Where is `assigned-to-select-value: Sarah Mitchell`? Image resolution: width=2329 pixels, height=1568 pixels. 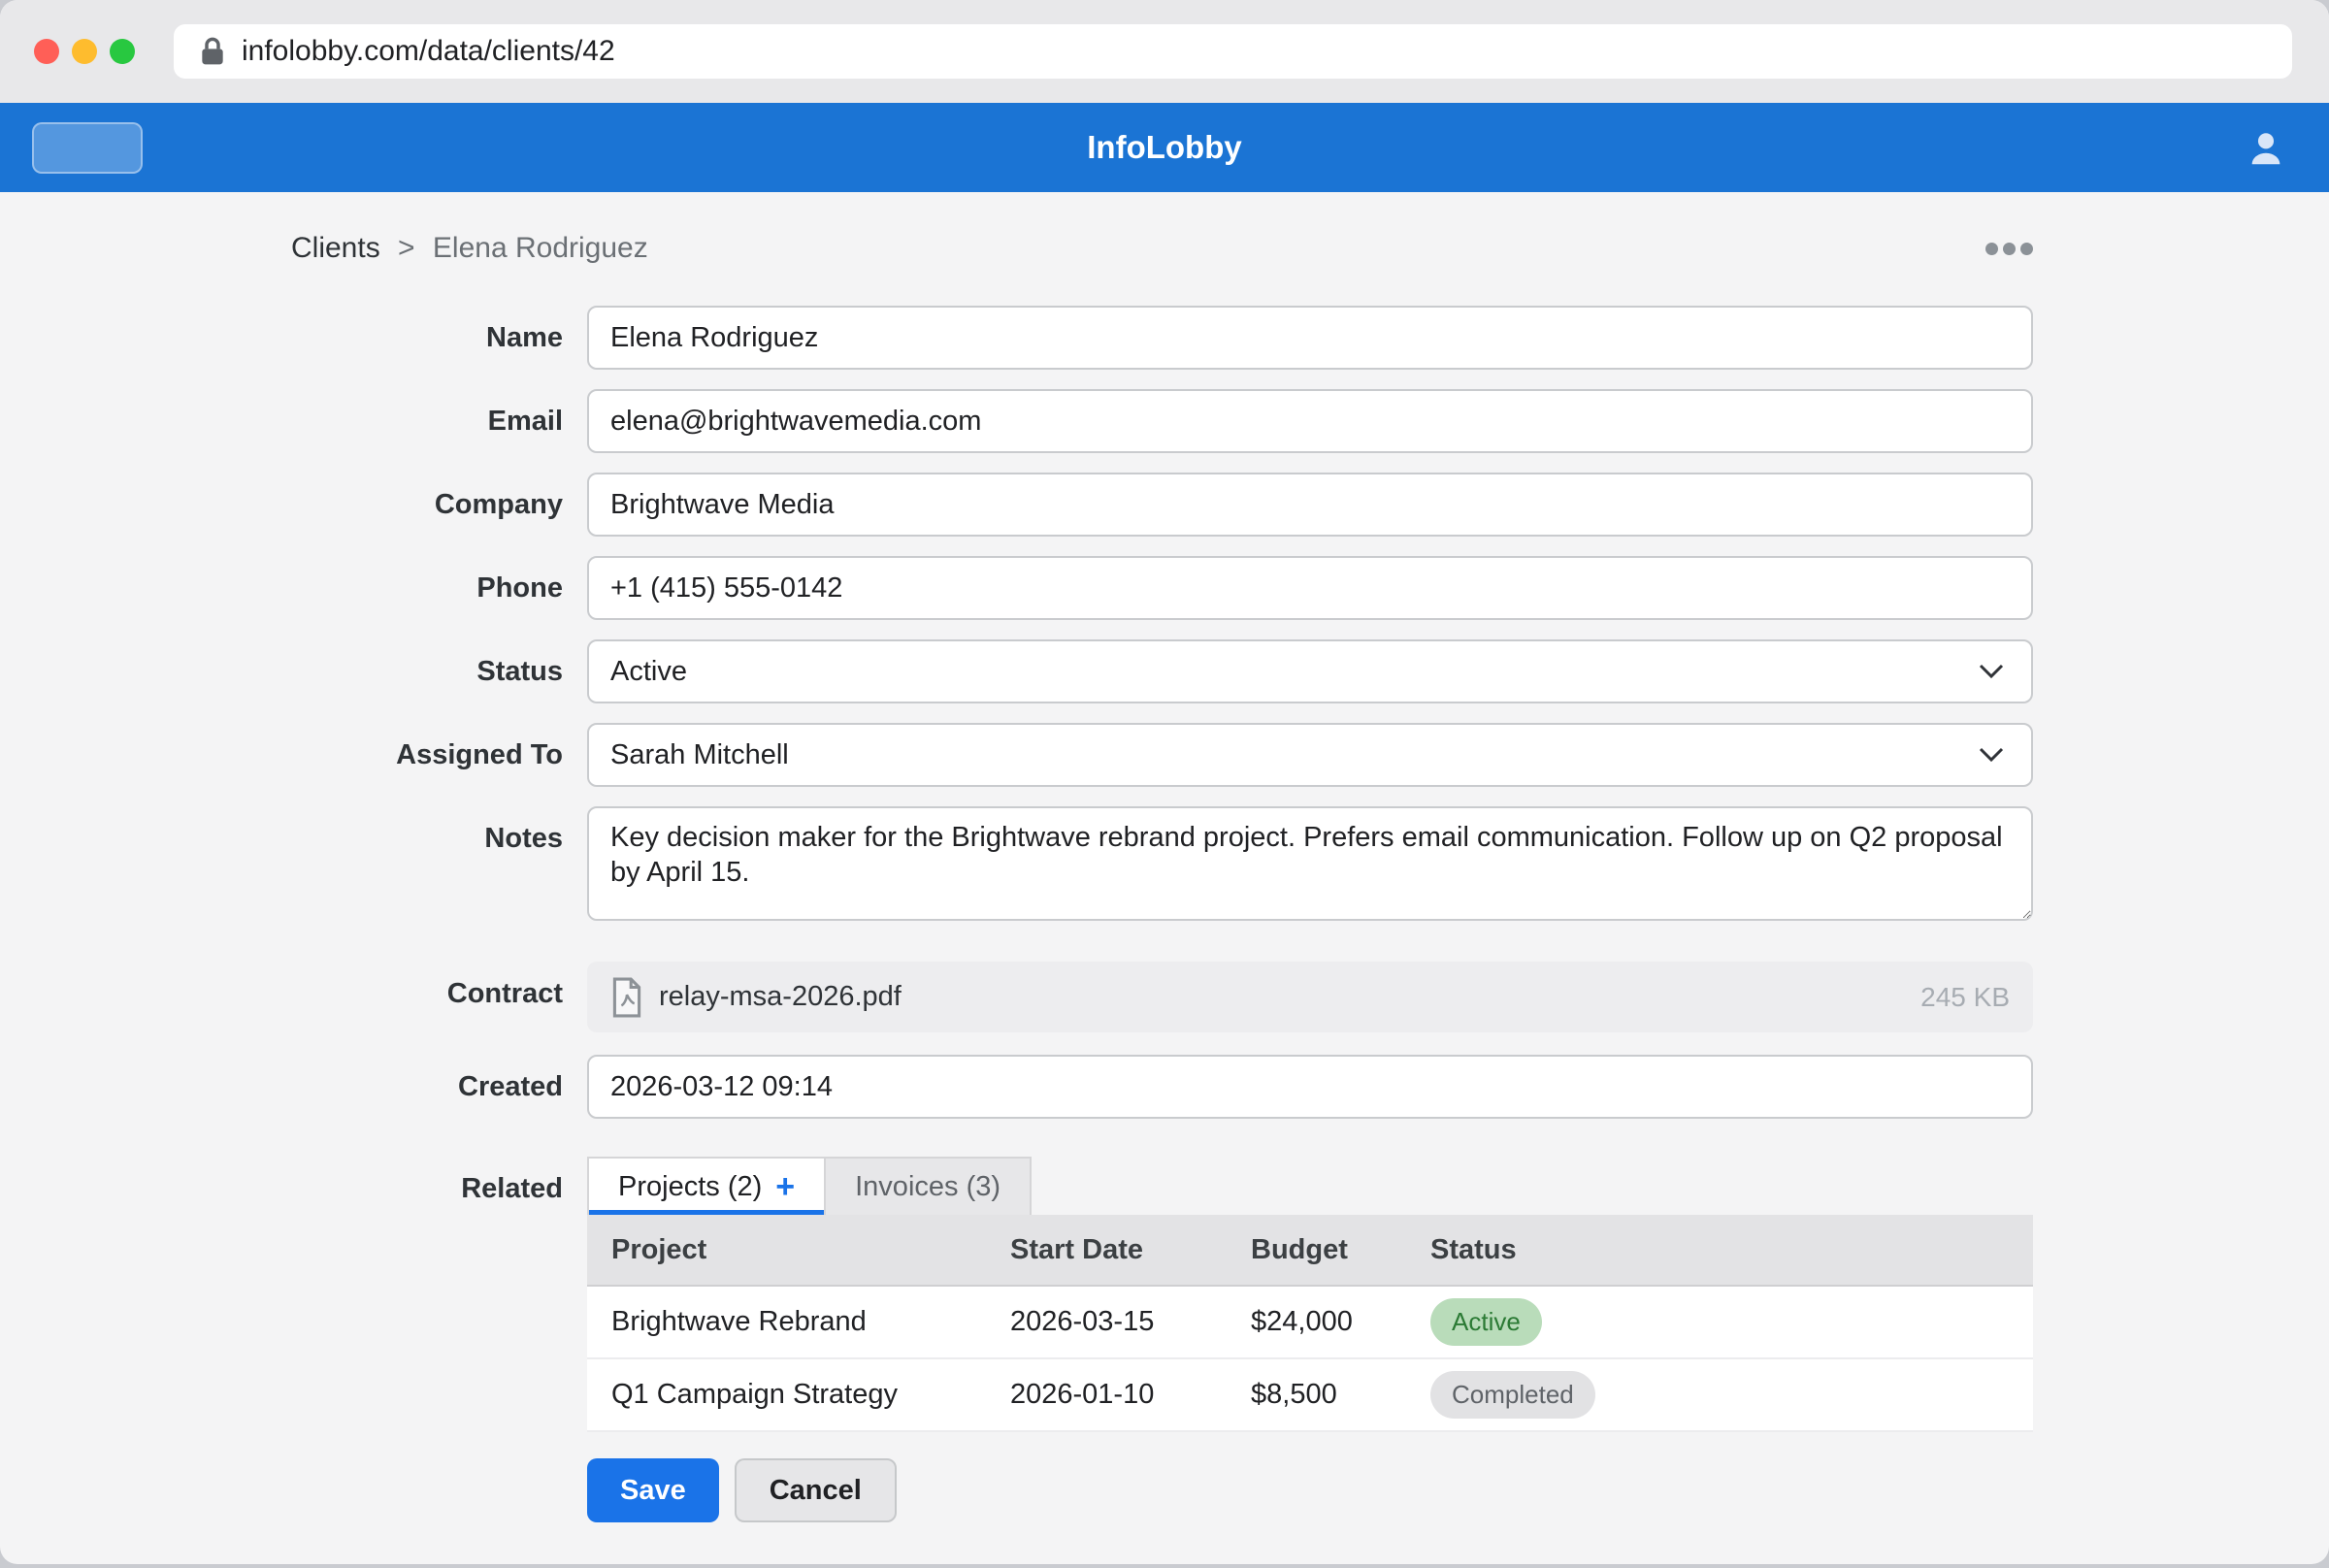
assigned-to-select-value: Sarah Mitchell is located at coordinates (699, 754).